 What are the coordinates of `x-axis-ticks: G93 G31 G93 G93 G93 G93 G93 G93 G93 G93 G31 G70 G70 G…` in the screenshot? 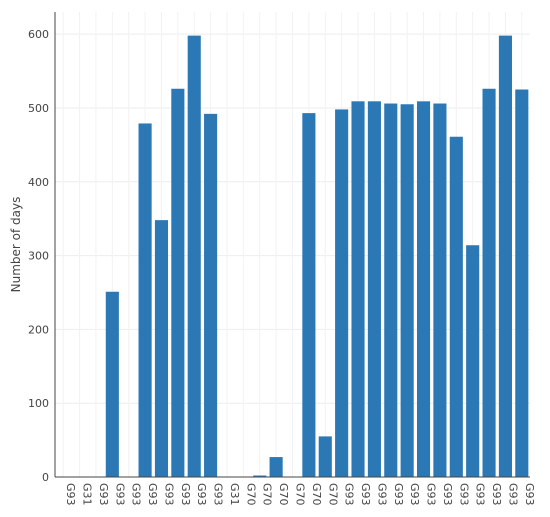 It's located at (300, 494).